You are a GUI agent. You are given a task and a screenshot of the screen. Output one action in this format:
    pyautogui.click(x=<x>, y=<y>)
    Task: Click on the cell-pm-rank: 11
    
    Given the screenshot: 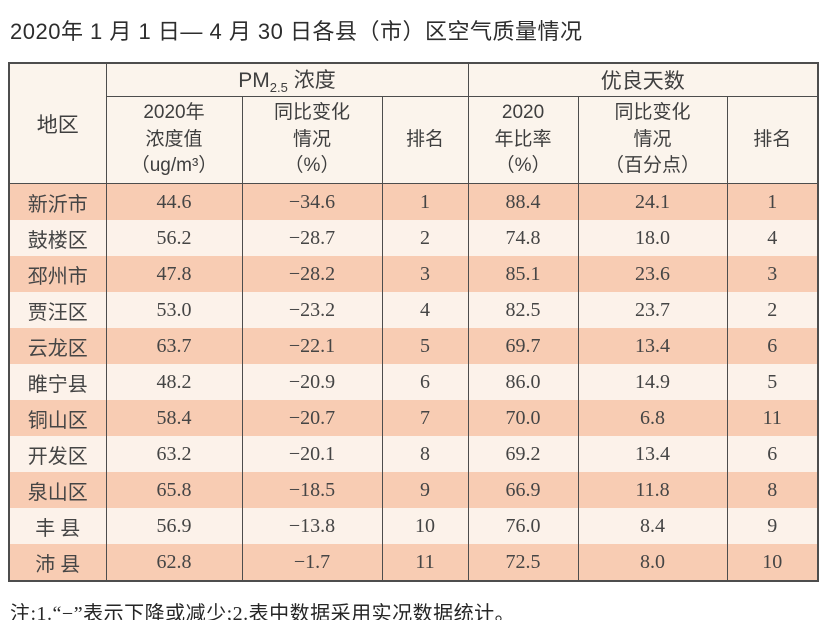 What is the action you would take?
    pyautogui.click(x=425, y=562)
    